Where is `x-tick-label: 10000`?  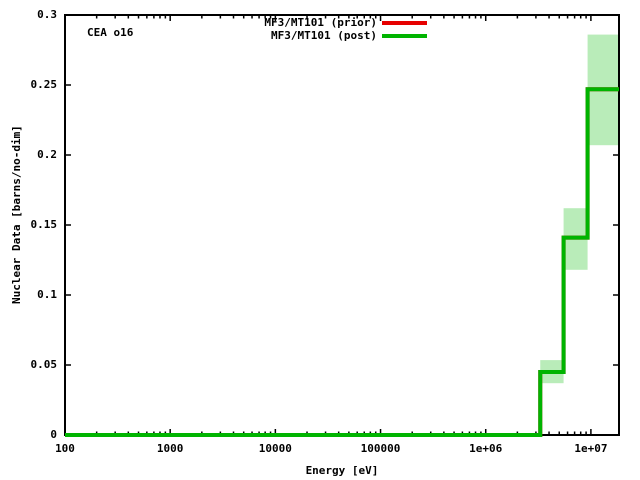 x-tick-label: 10000 is located at coordinates (275, 448).